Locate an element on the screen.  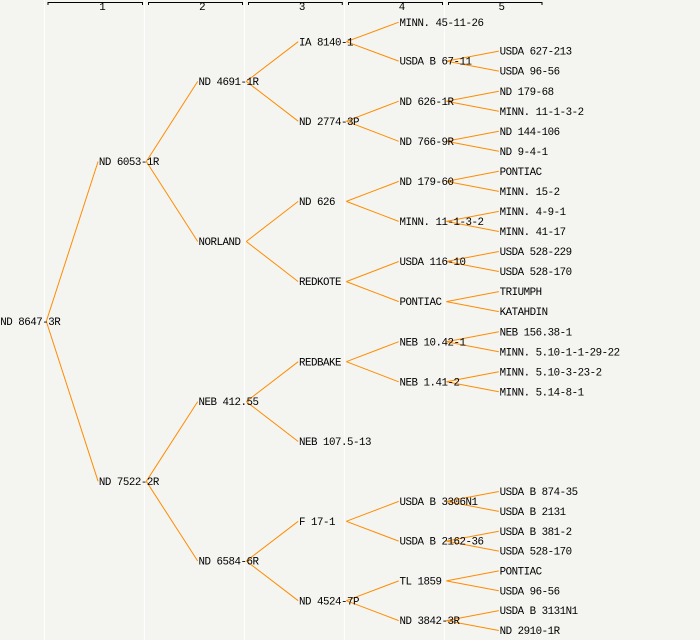
svg-text: KATAHDIN is located at coordinates (524, 313).